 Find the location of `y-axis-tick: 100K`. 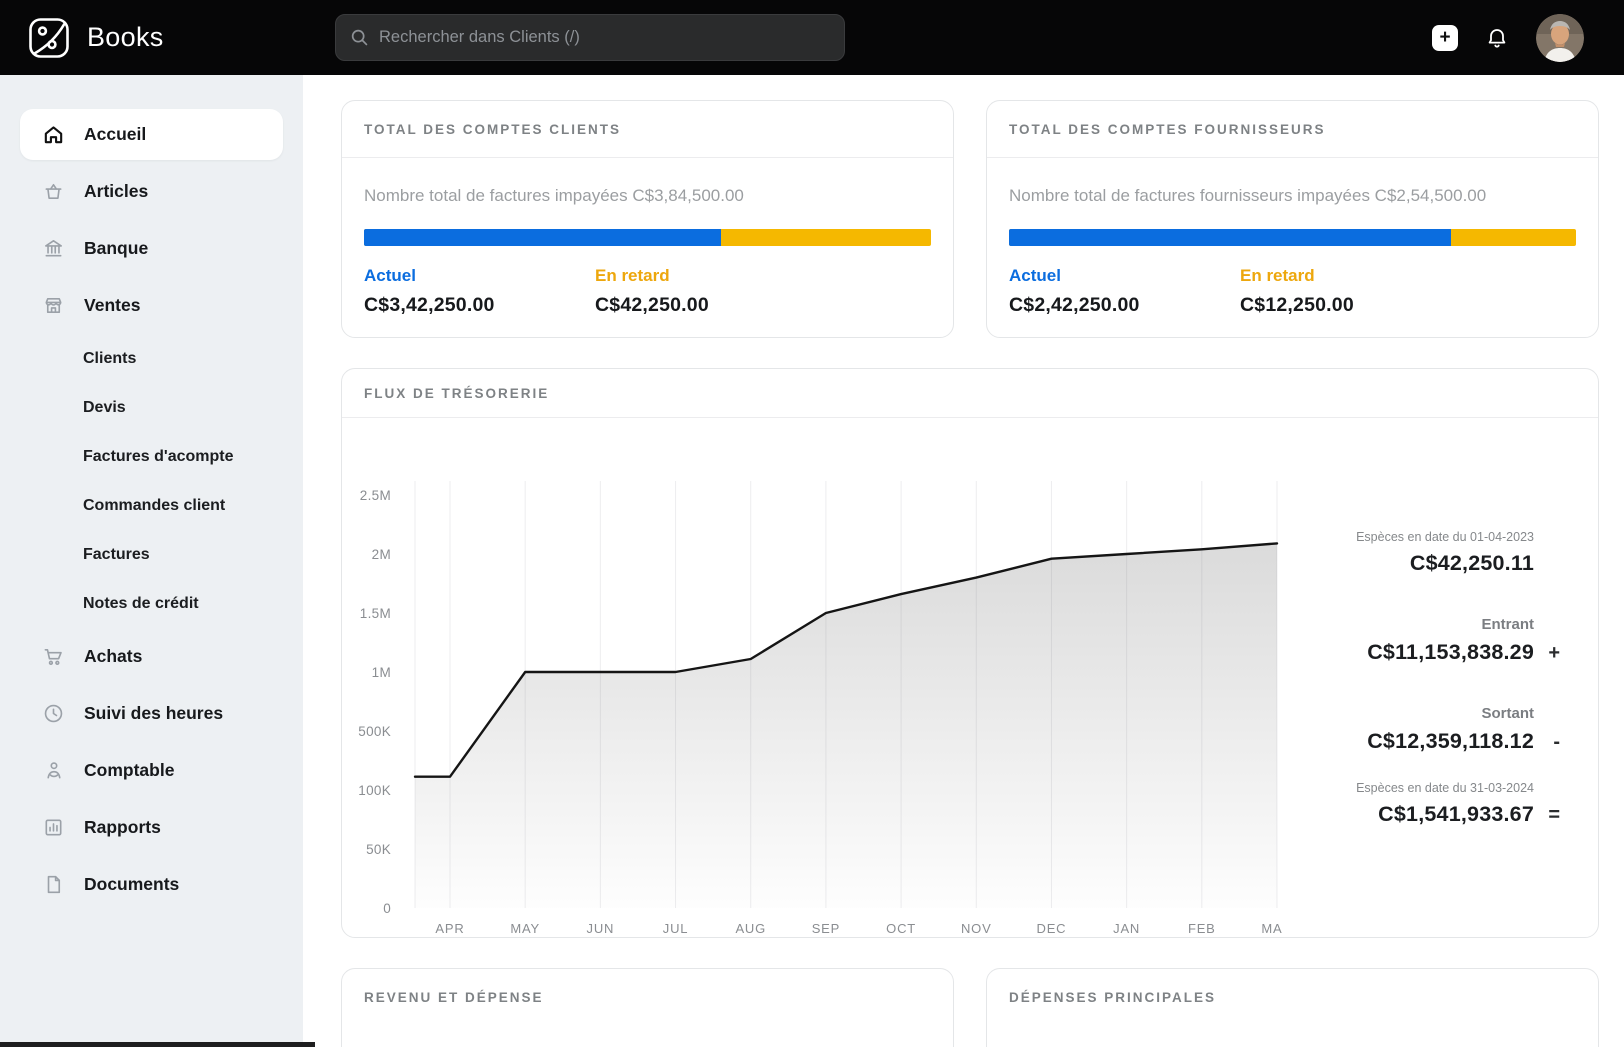

y-axis-tick: 100K is located at coordinates (374, 790).